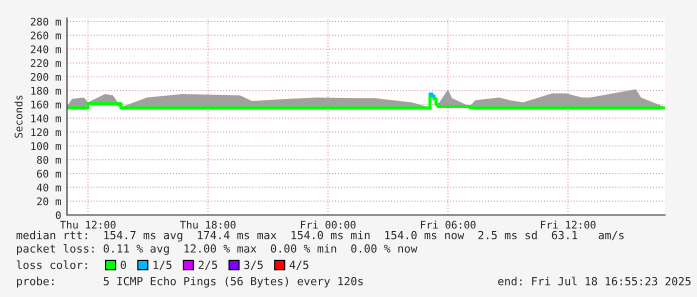 The width and height of the screenshot is (697, 297). What do you see at coordinates (594, 281) in the screenshot?
I see `text: end: Fri Jul 18 16:55:23 2025` at bounding box center [594, 281].